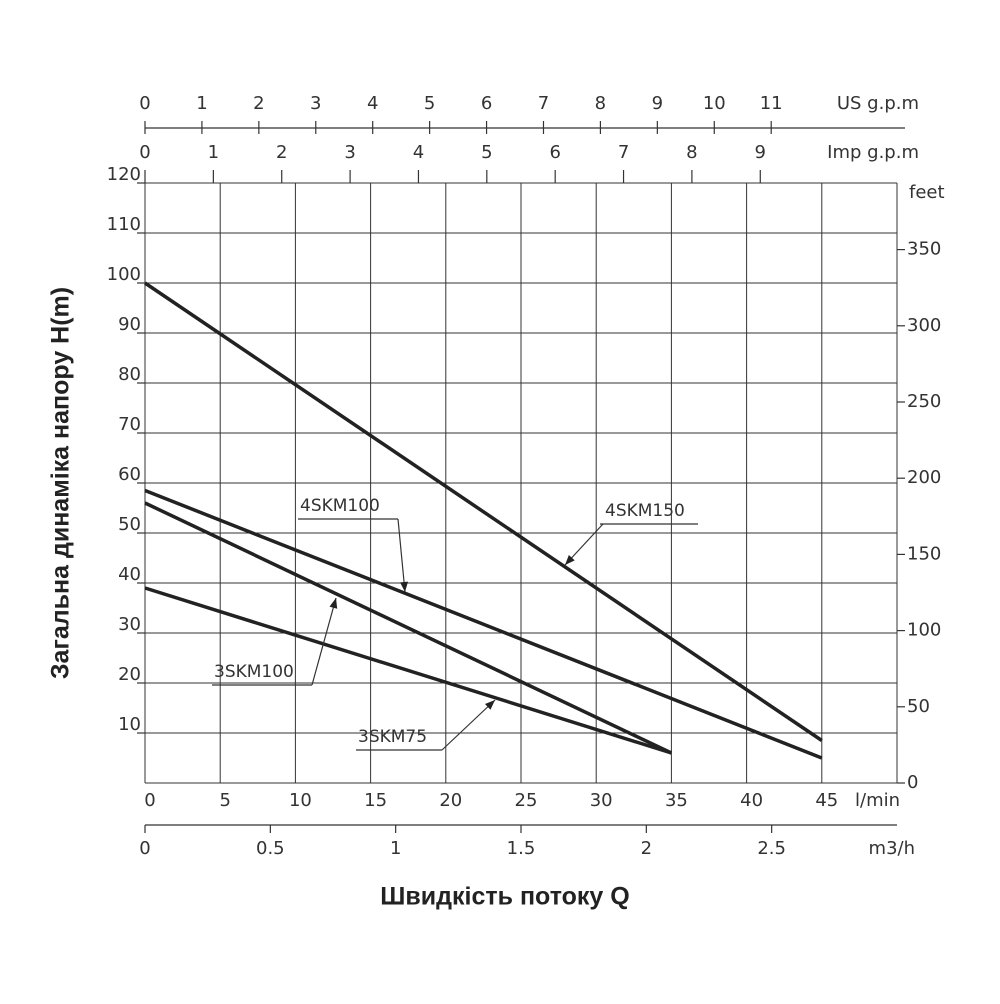  What do you see at coordinates (270, 848) in the screenshot?
I see `bottom-axis-tick-label: 0.5` at bounding box center [270, 848].